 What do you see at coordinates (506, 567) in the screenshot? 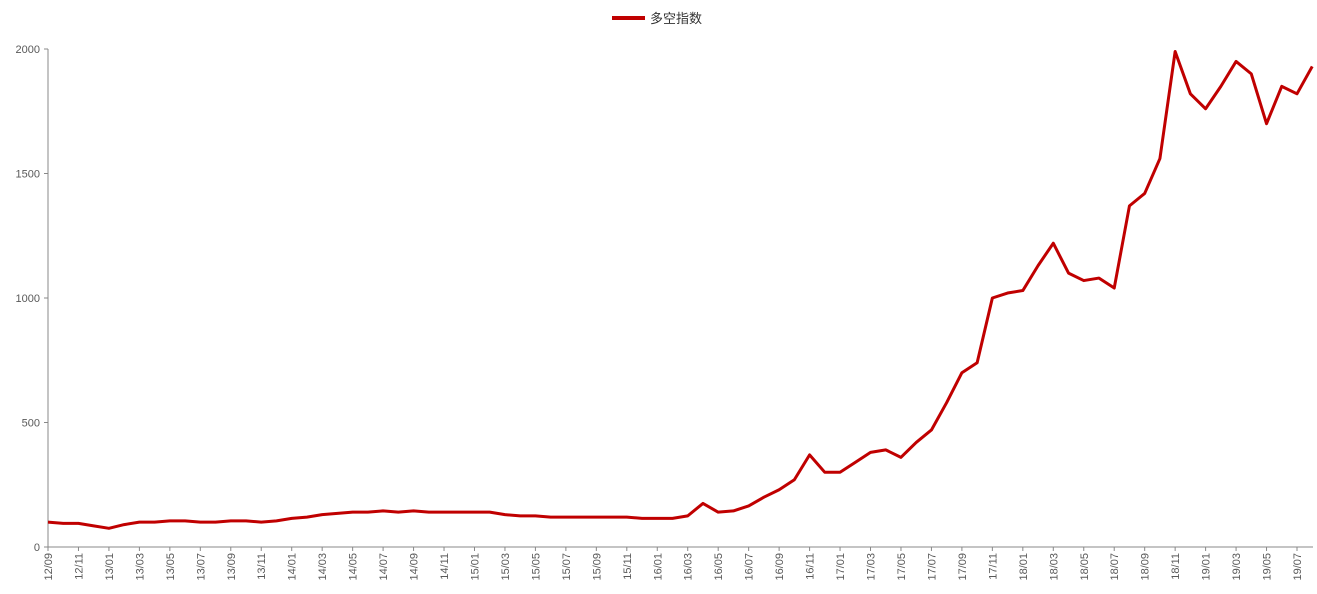
I see `x-tick-label: 15/03` at bounding box center [506, 567].